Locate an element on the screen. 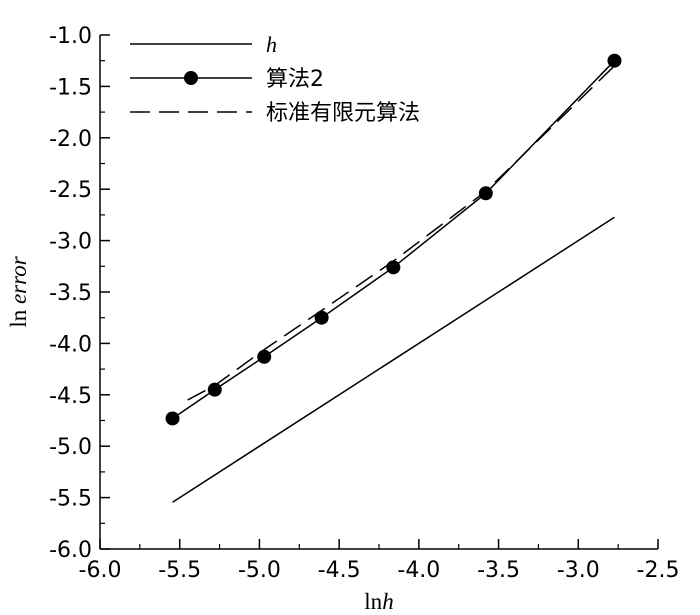 The height and width of the screenshot is (615, 700). y-axis-title: ln error is located at coordinates (18, 291).